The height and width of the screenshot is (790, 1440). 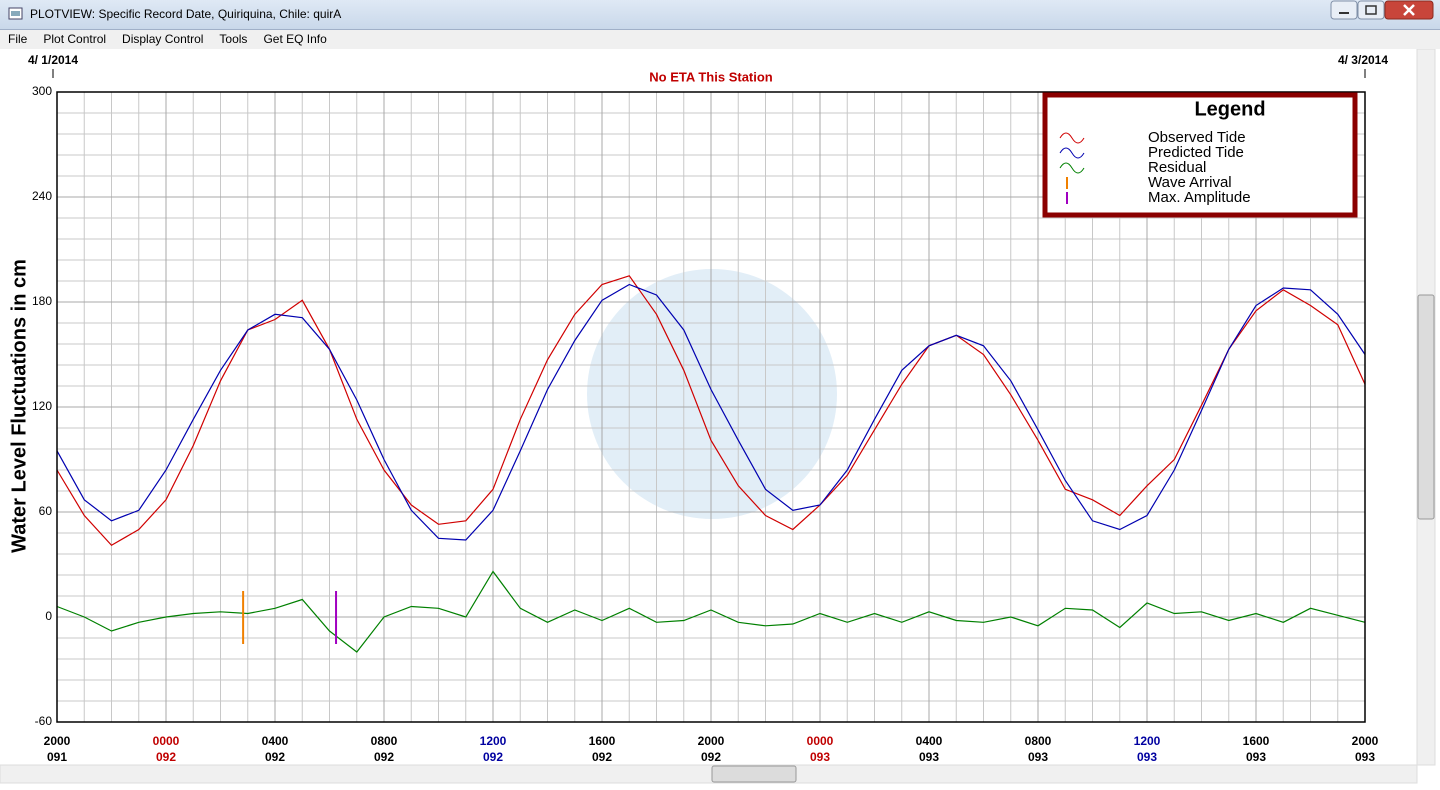 What do you see at coordinates (19, 406) in the screenshot?
I see `y-axis-label: Water Level Fluctuations in cm` at bounding box center [19, 406].